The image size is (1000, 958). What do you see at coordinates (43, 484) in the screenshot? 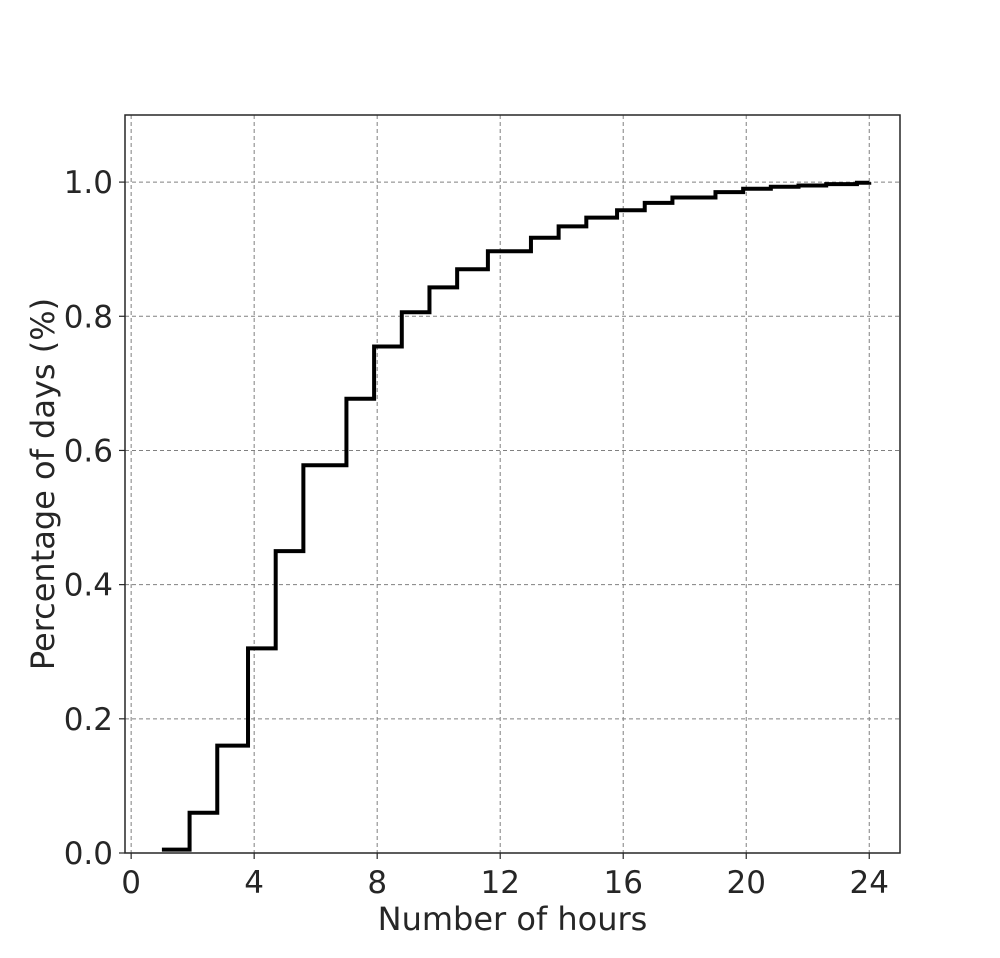
I see `y-axis-label: Percentage of days (%)` at bounding box center [43, 484].